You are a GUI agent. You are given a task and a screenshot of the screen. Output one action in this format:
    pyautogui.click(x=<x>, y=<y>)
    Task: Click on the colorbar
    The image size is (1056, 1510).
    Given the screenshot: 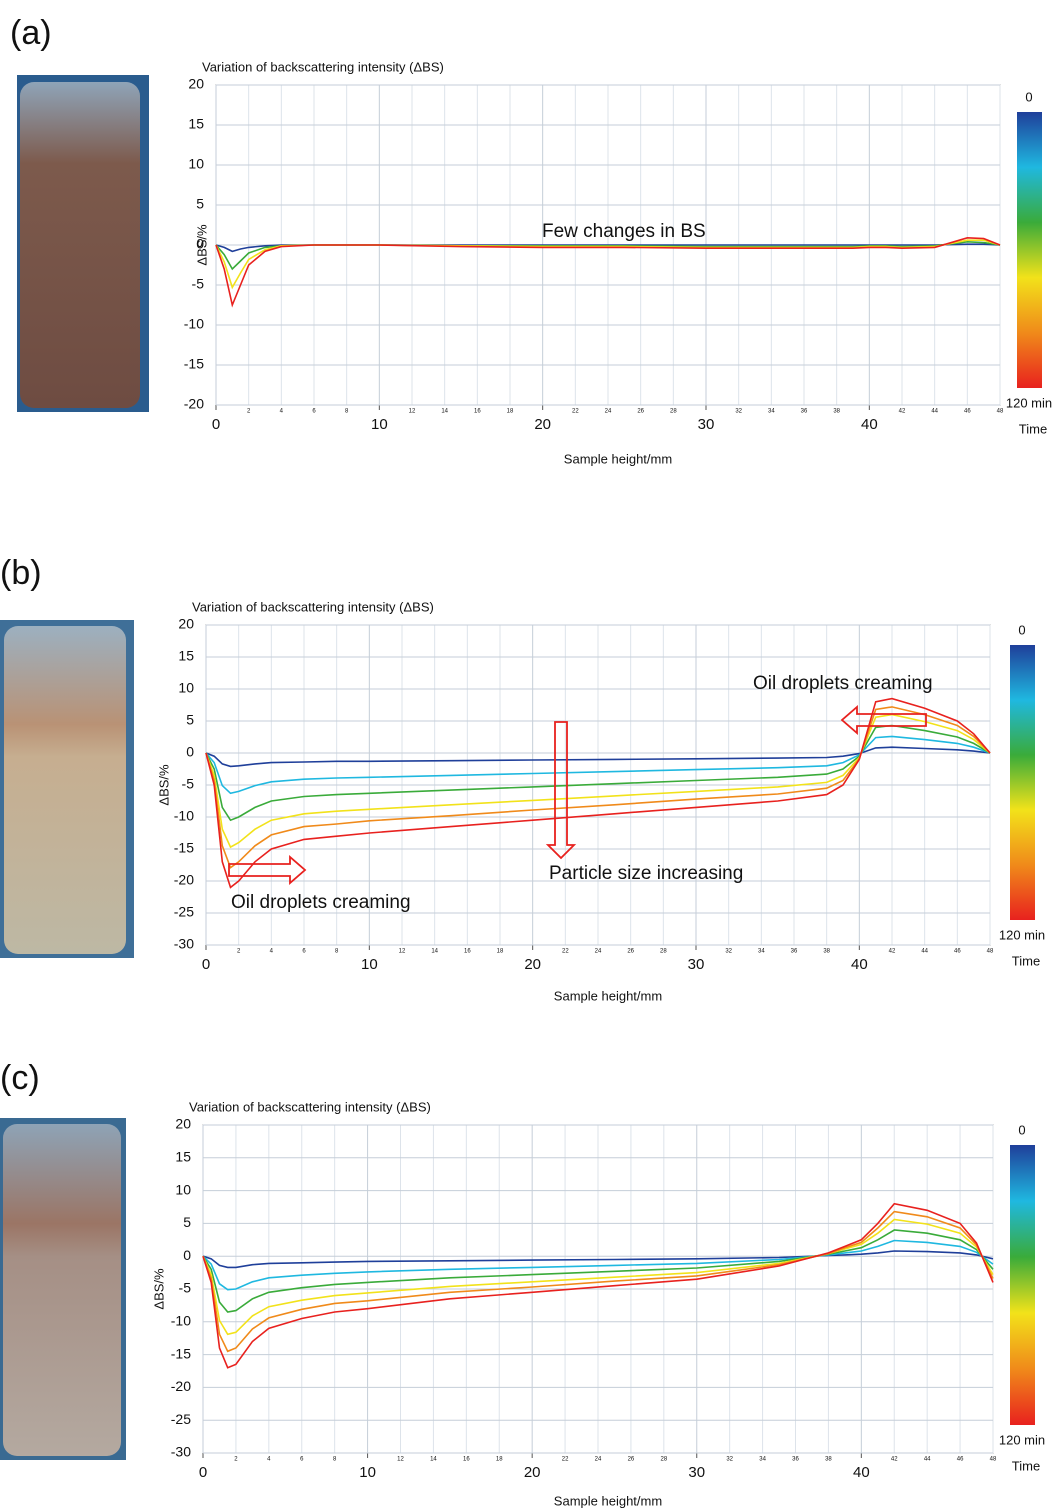 What is the action you would take?
    pyautogui.click(x=1022, y=1285)
    